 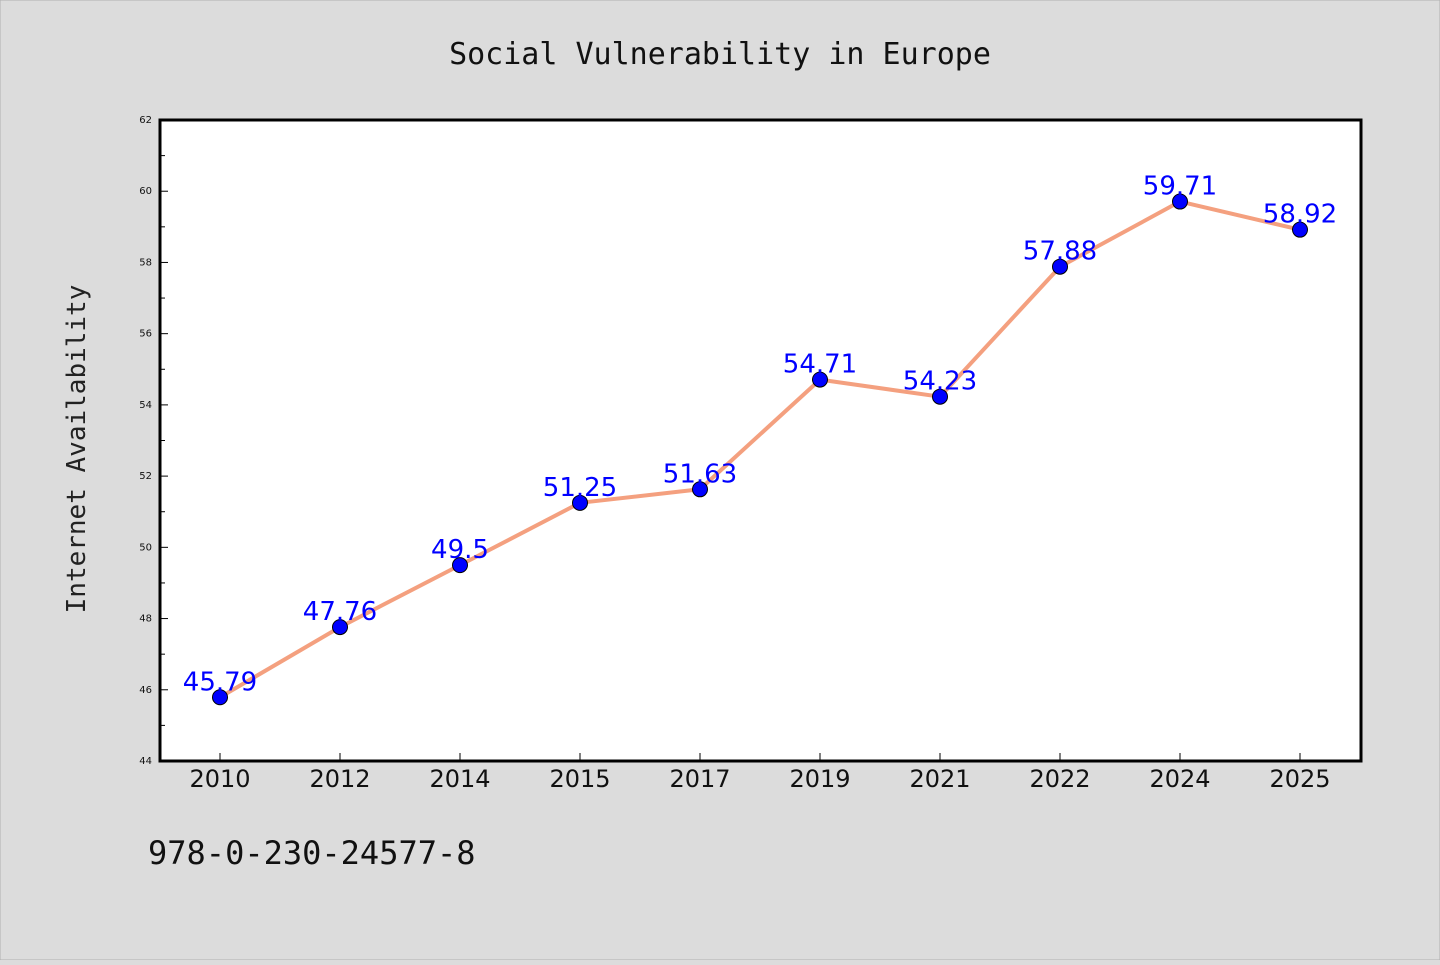 What do you see at coordinates (760, 773) in the screenshot?
I see `x-axis: 2010 2012 2014 2015 2017 2019 2021 2022 2024 2025` at bounding box center [760, 773].